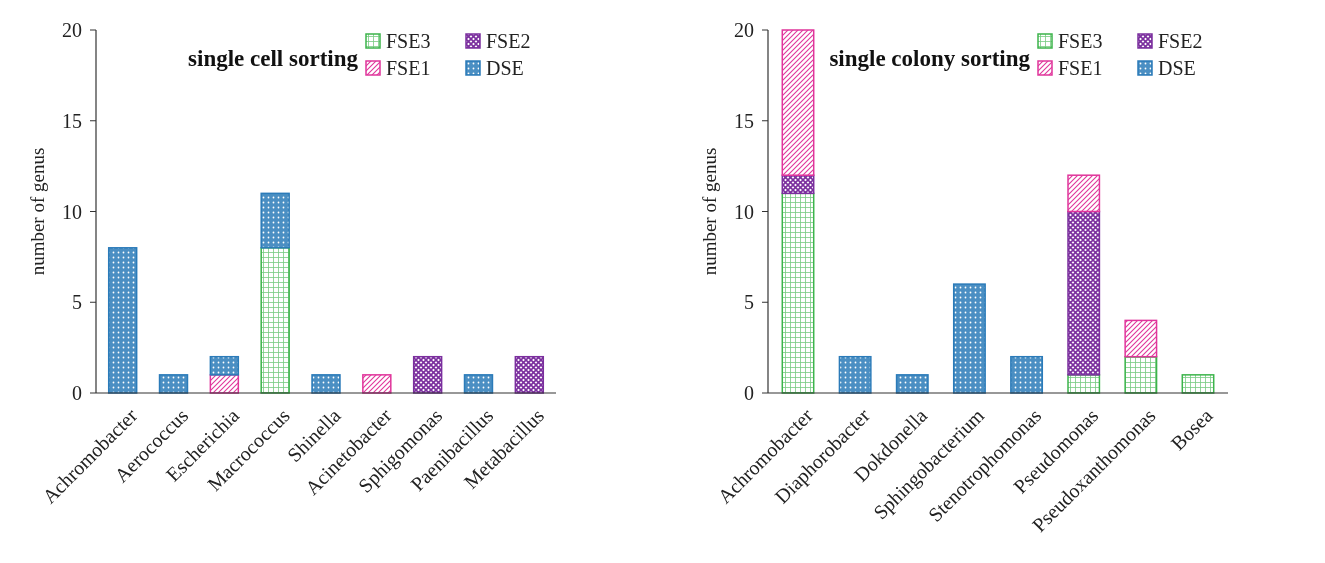 This screenshot has height=563, width=1325. I want to click on text: single cell sorting, so click(273, 58).